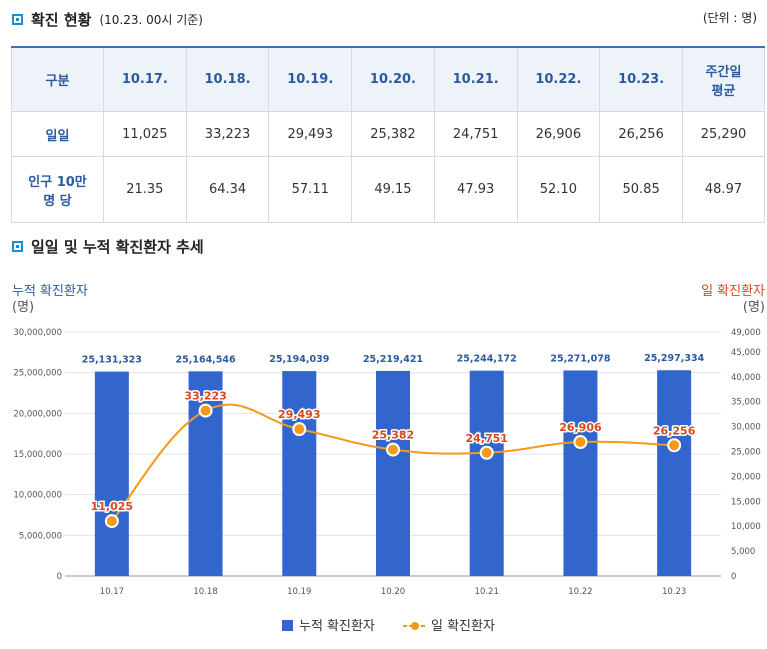 The width and height of the screenshot is (767, 649). Describe the element at coordinates (205, 410) in the screenshot. I see `line-point-10.18` at that location.